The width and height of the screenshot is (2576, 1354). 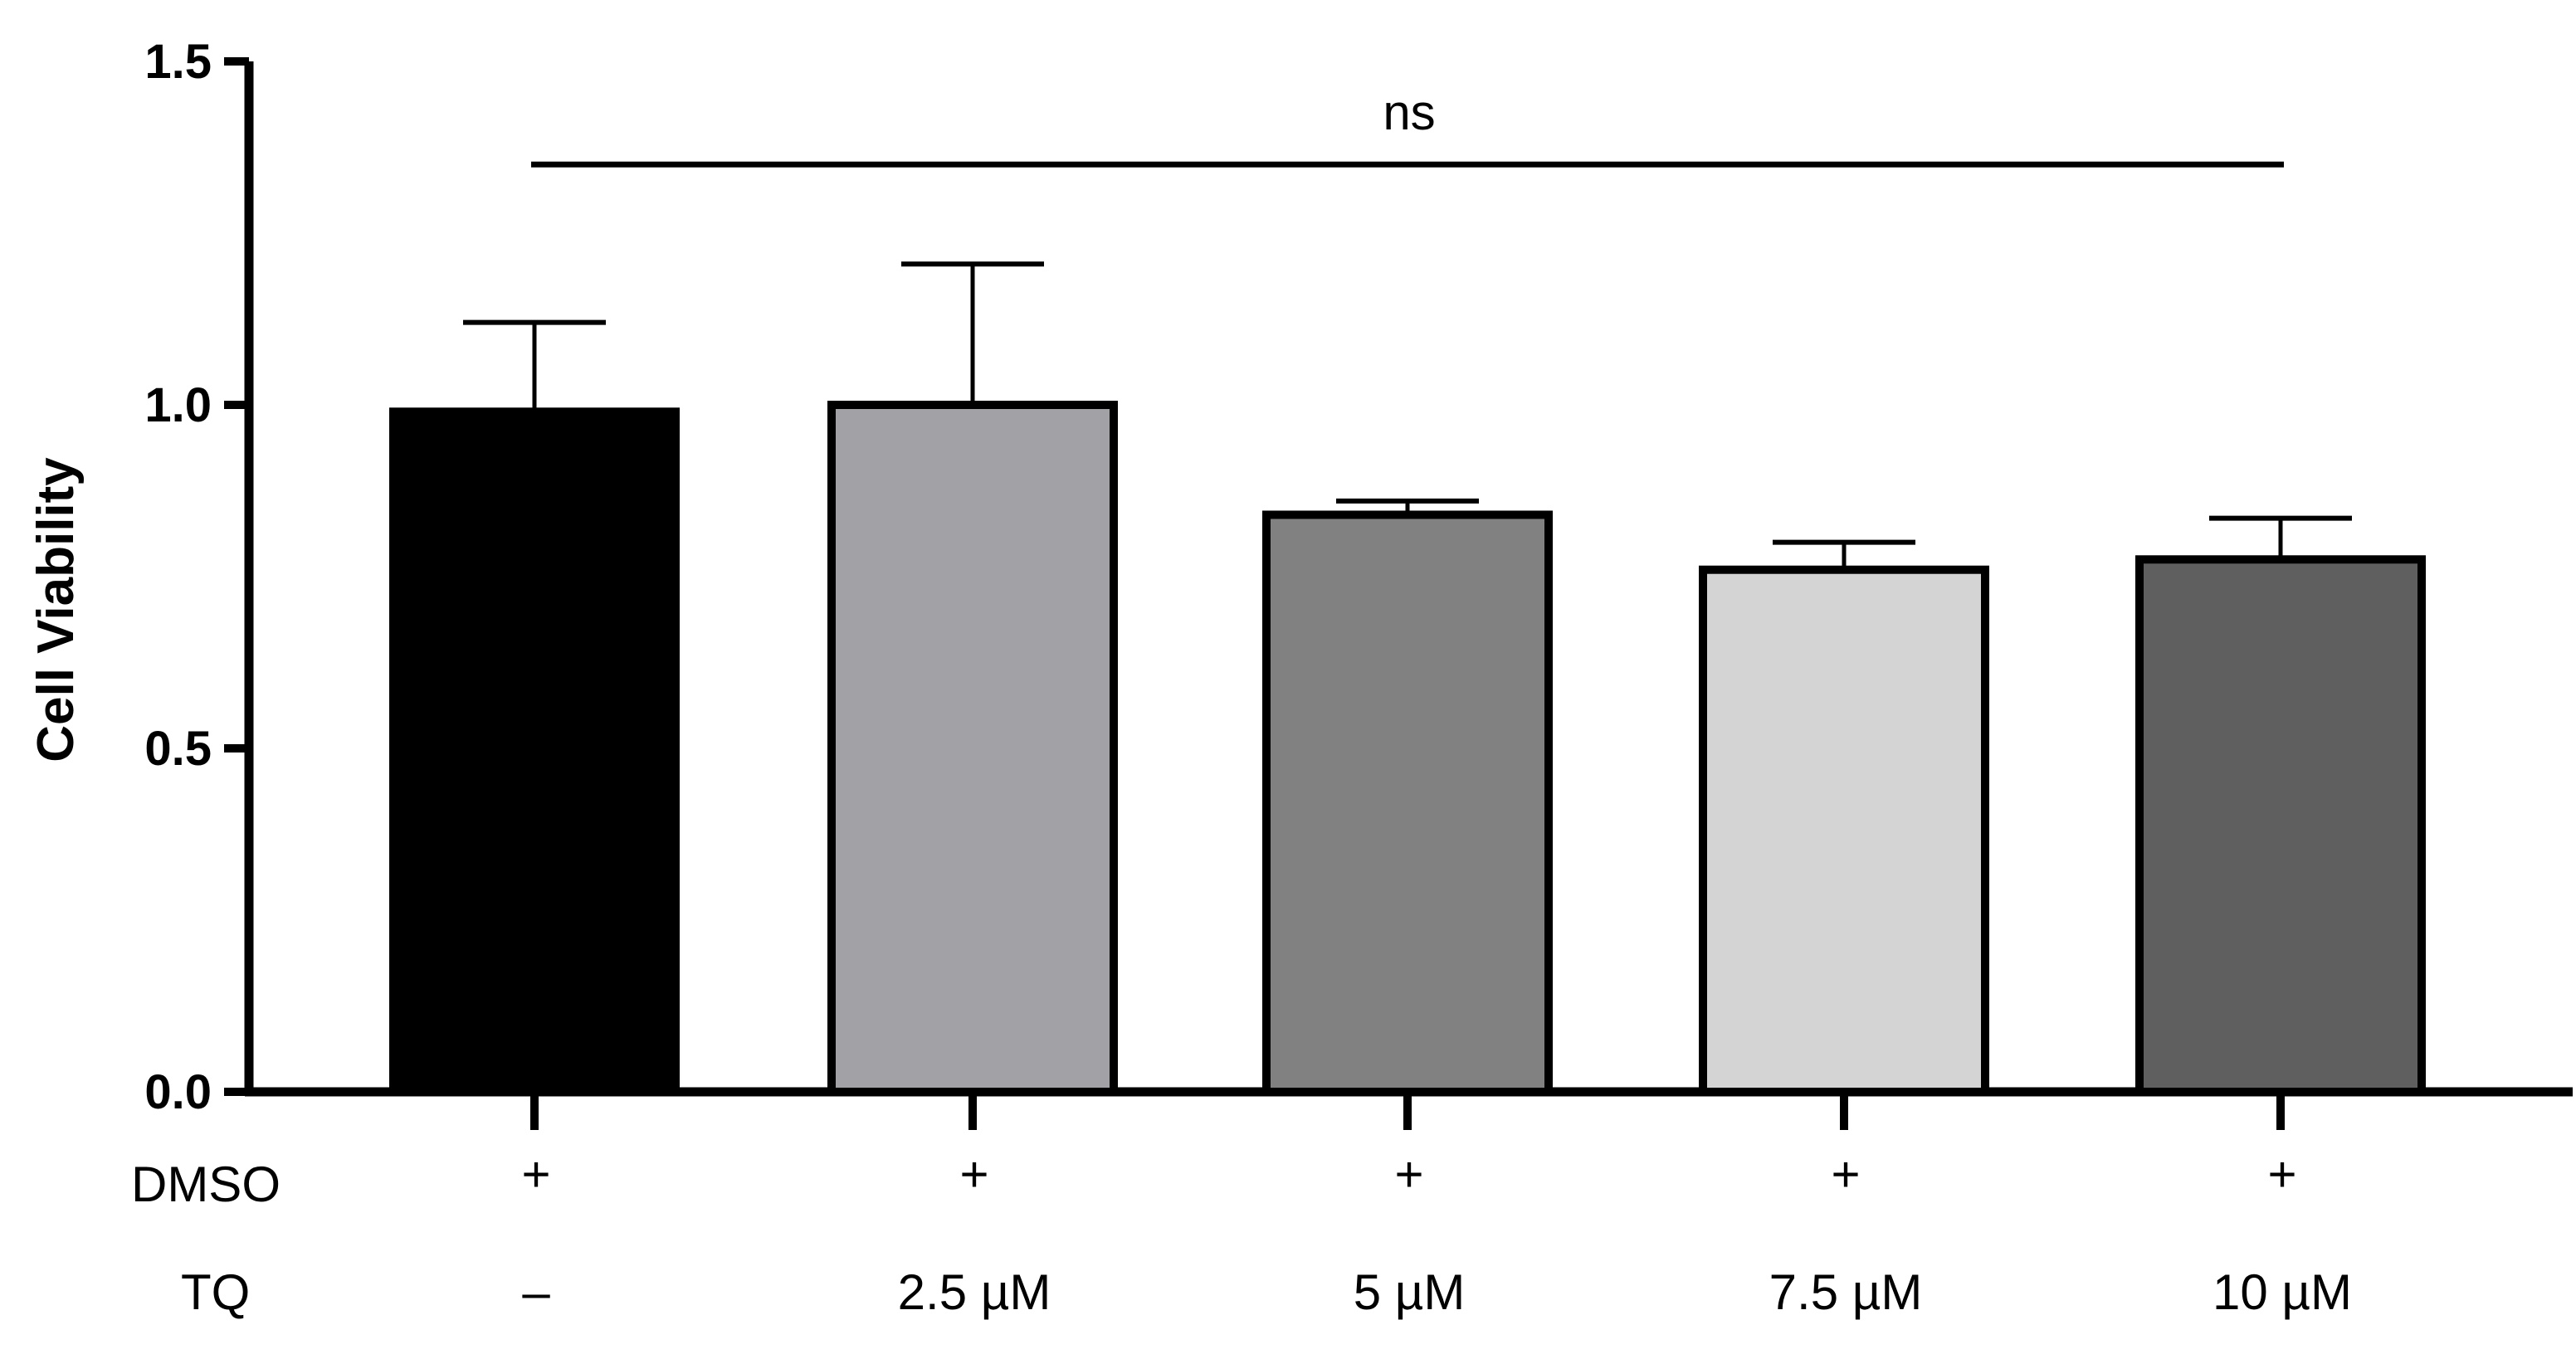 What do you see at coordinates (1241, 1233) in the screenshot?
I see `condition-rows: DMSO + + + + + TQ – 2.5 µM 5 µM 7.5 µM 10 µM` at bounding box center [1241, 1233].